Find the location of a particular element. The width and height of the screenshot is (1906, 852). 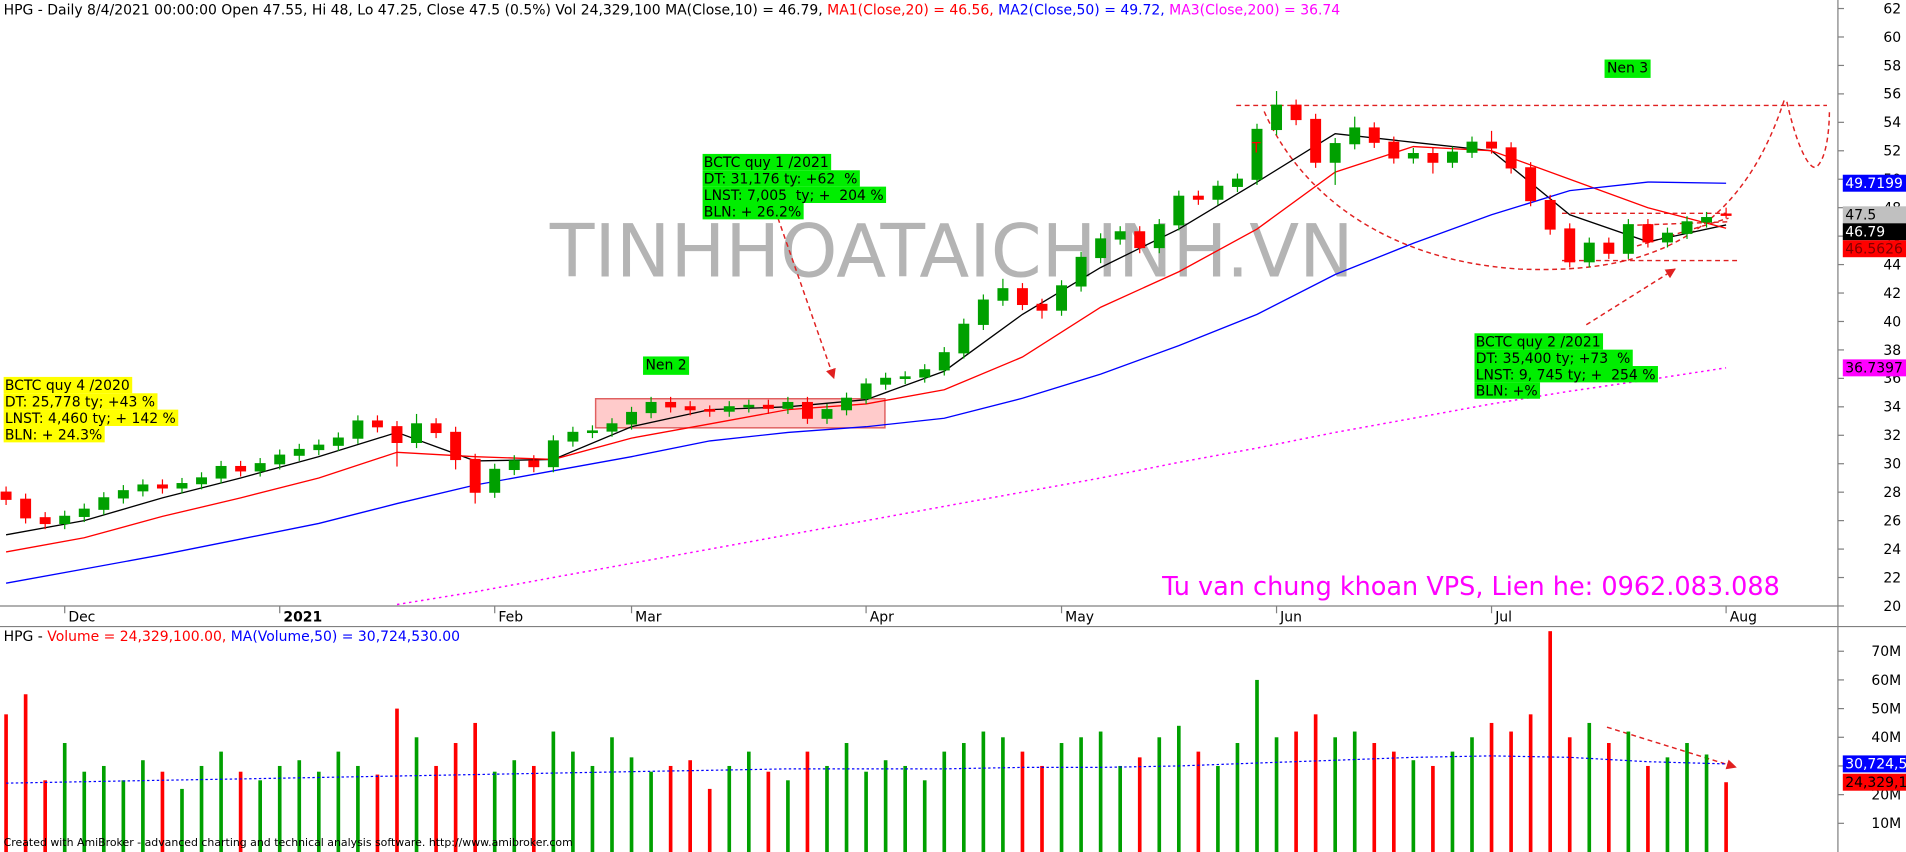

y-tick-label: 40M is located at coordinates (1886, 738).